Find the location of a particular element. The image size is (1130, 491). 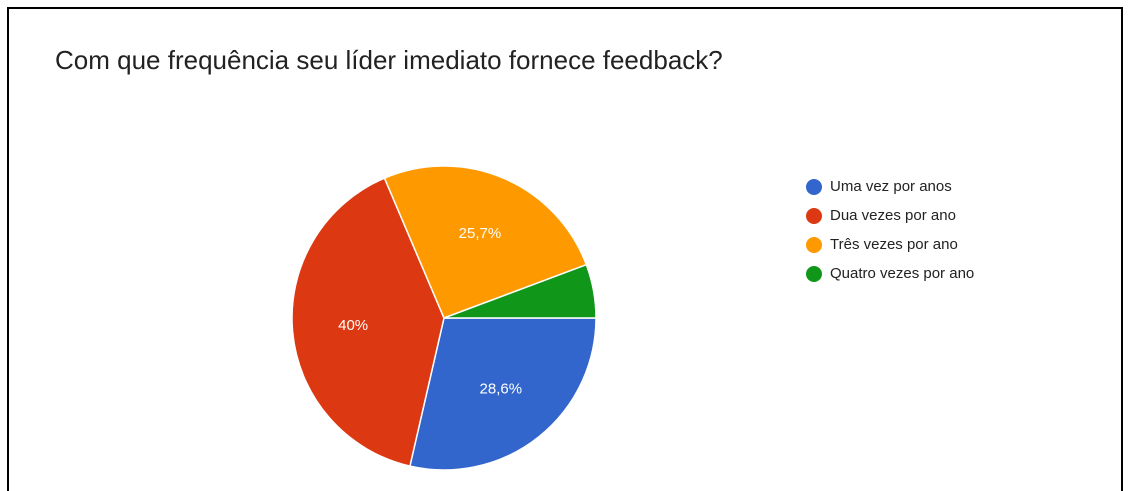

legend-label: Uma vez por anos is located at coordinates (891, 186).